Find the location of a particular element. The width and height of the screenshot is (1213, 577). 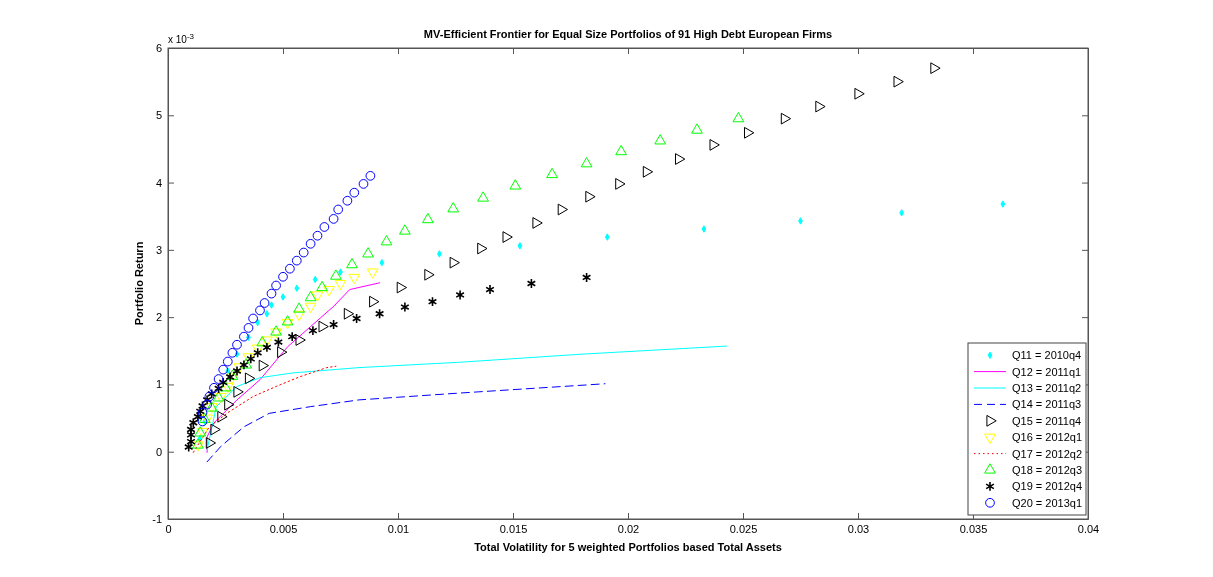

legend-label: Q18 = 2012q3 is located at coordinates (1047, 470).